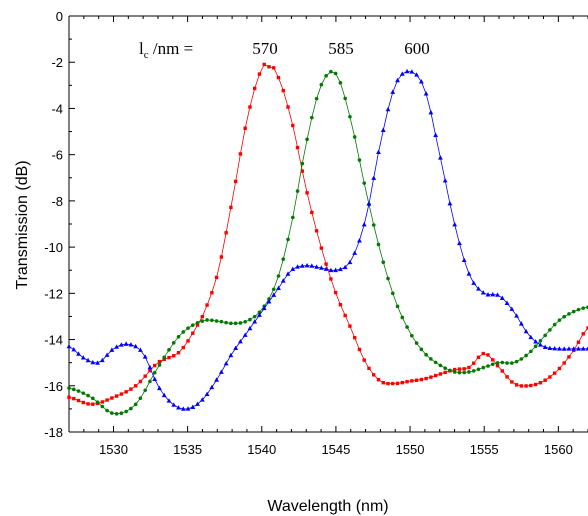 The height and width of the screenshot is (516, 588). What do you see at coordinates (57, 155) in the screenshot?
I see `y-tick-label: -6` at bounding box center [57, 155].